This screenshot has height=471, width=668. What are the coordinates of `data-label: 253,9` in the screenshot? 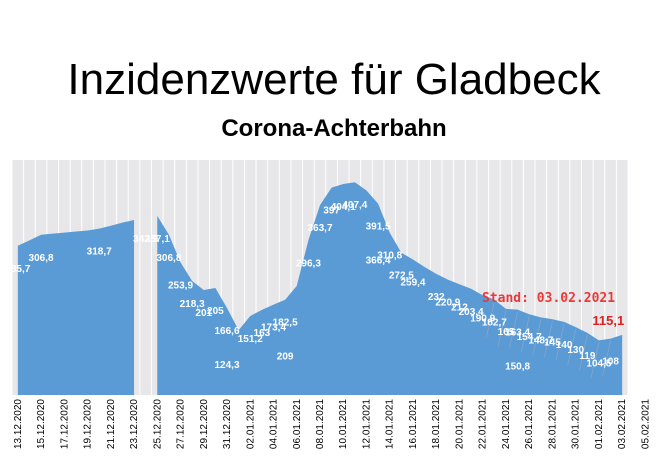 It's located at (180, 285).